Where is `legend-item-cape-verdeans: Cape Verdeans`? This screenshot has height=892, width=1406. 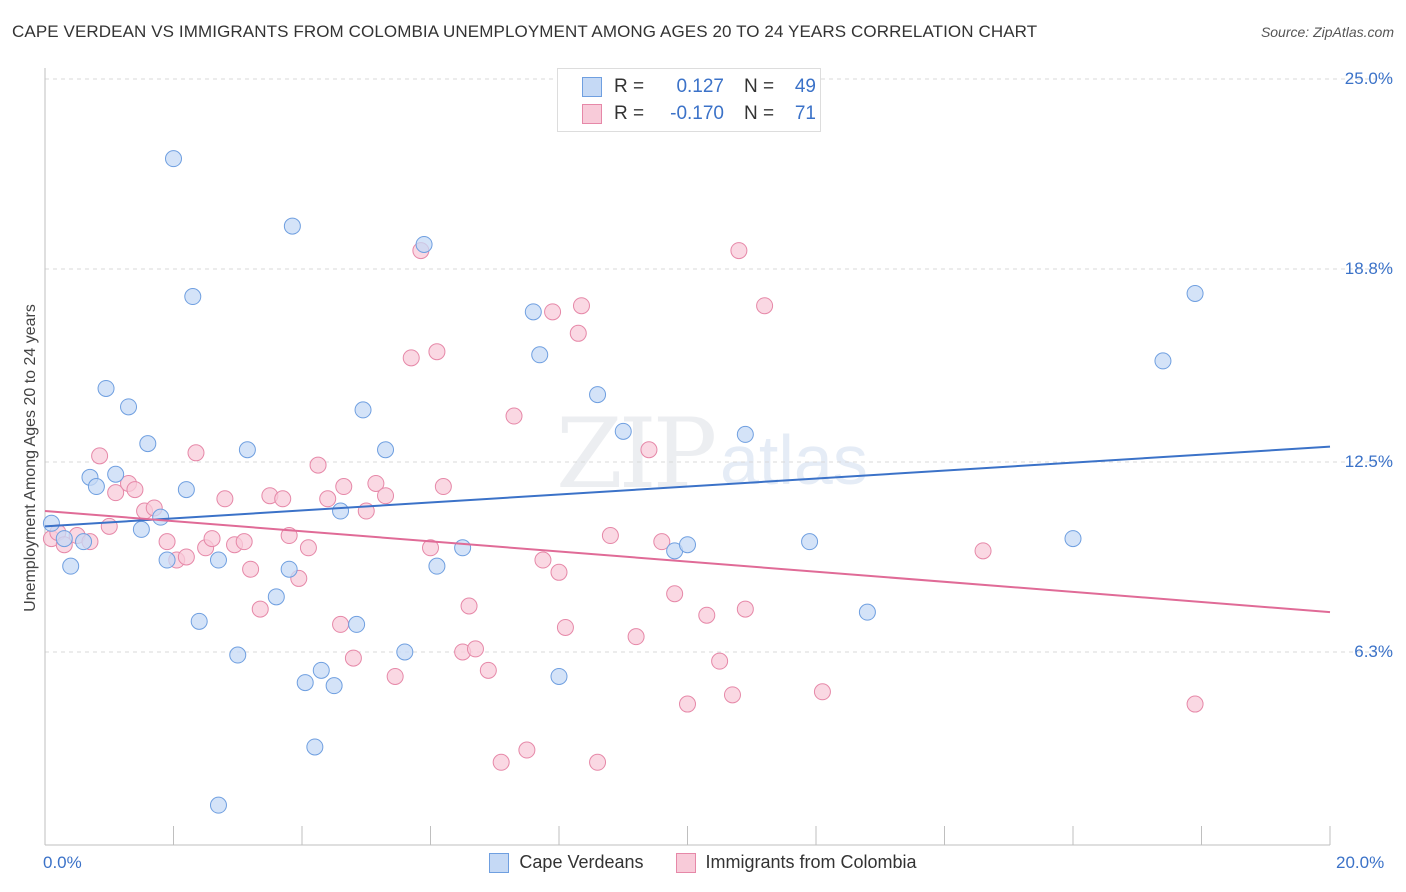
legend-item-cape-verdeans: Cape Verdeans is located at coordinates (566, 862).